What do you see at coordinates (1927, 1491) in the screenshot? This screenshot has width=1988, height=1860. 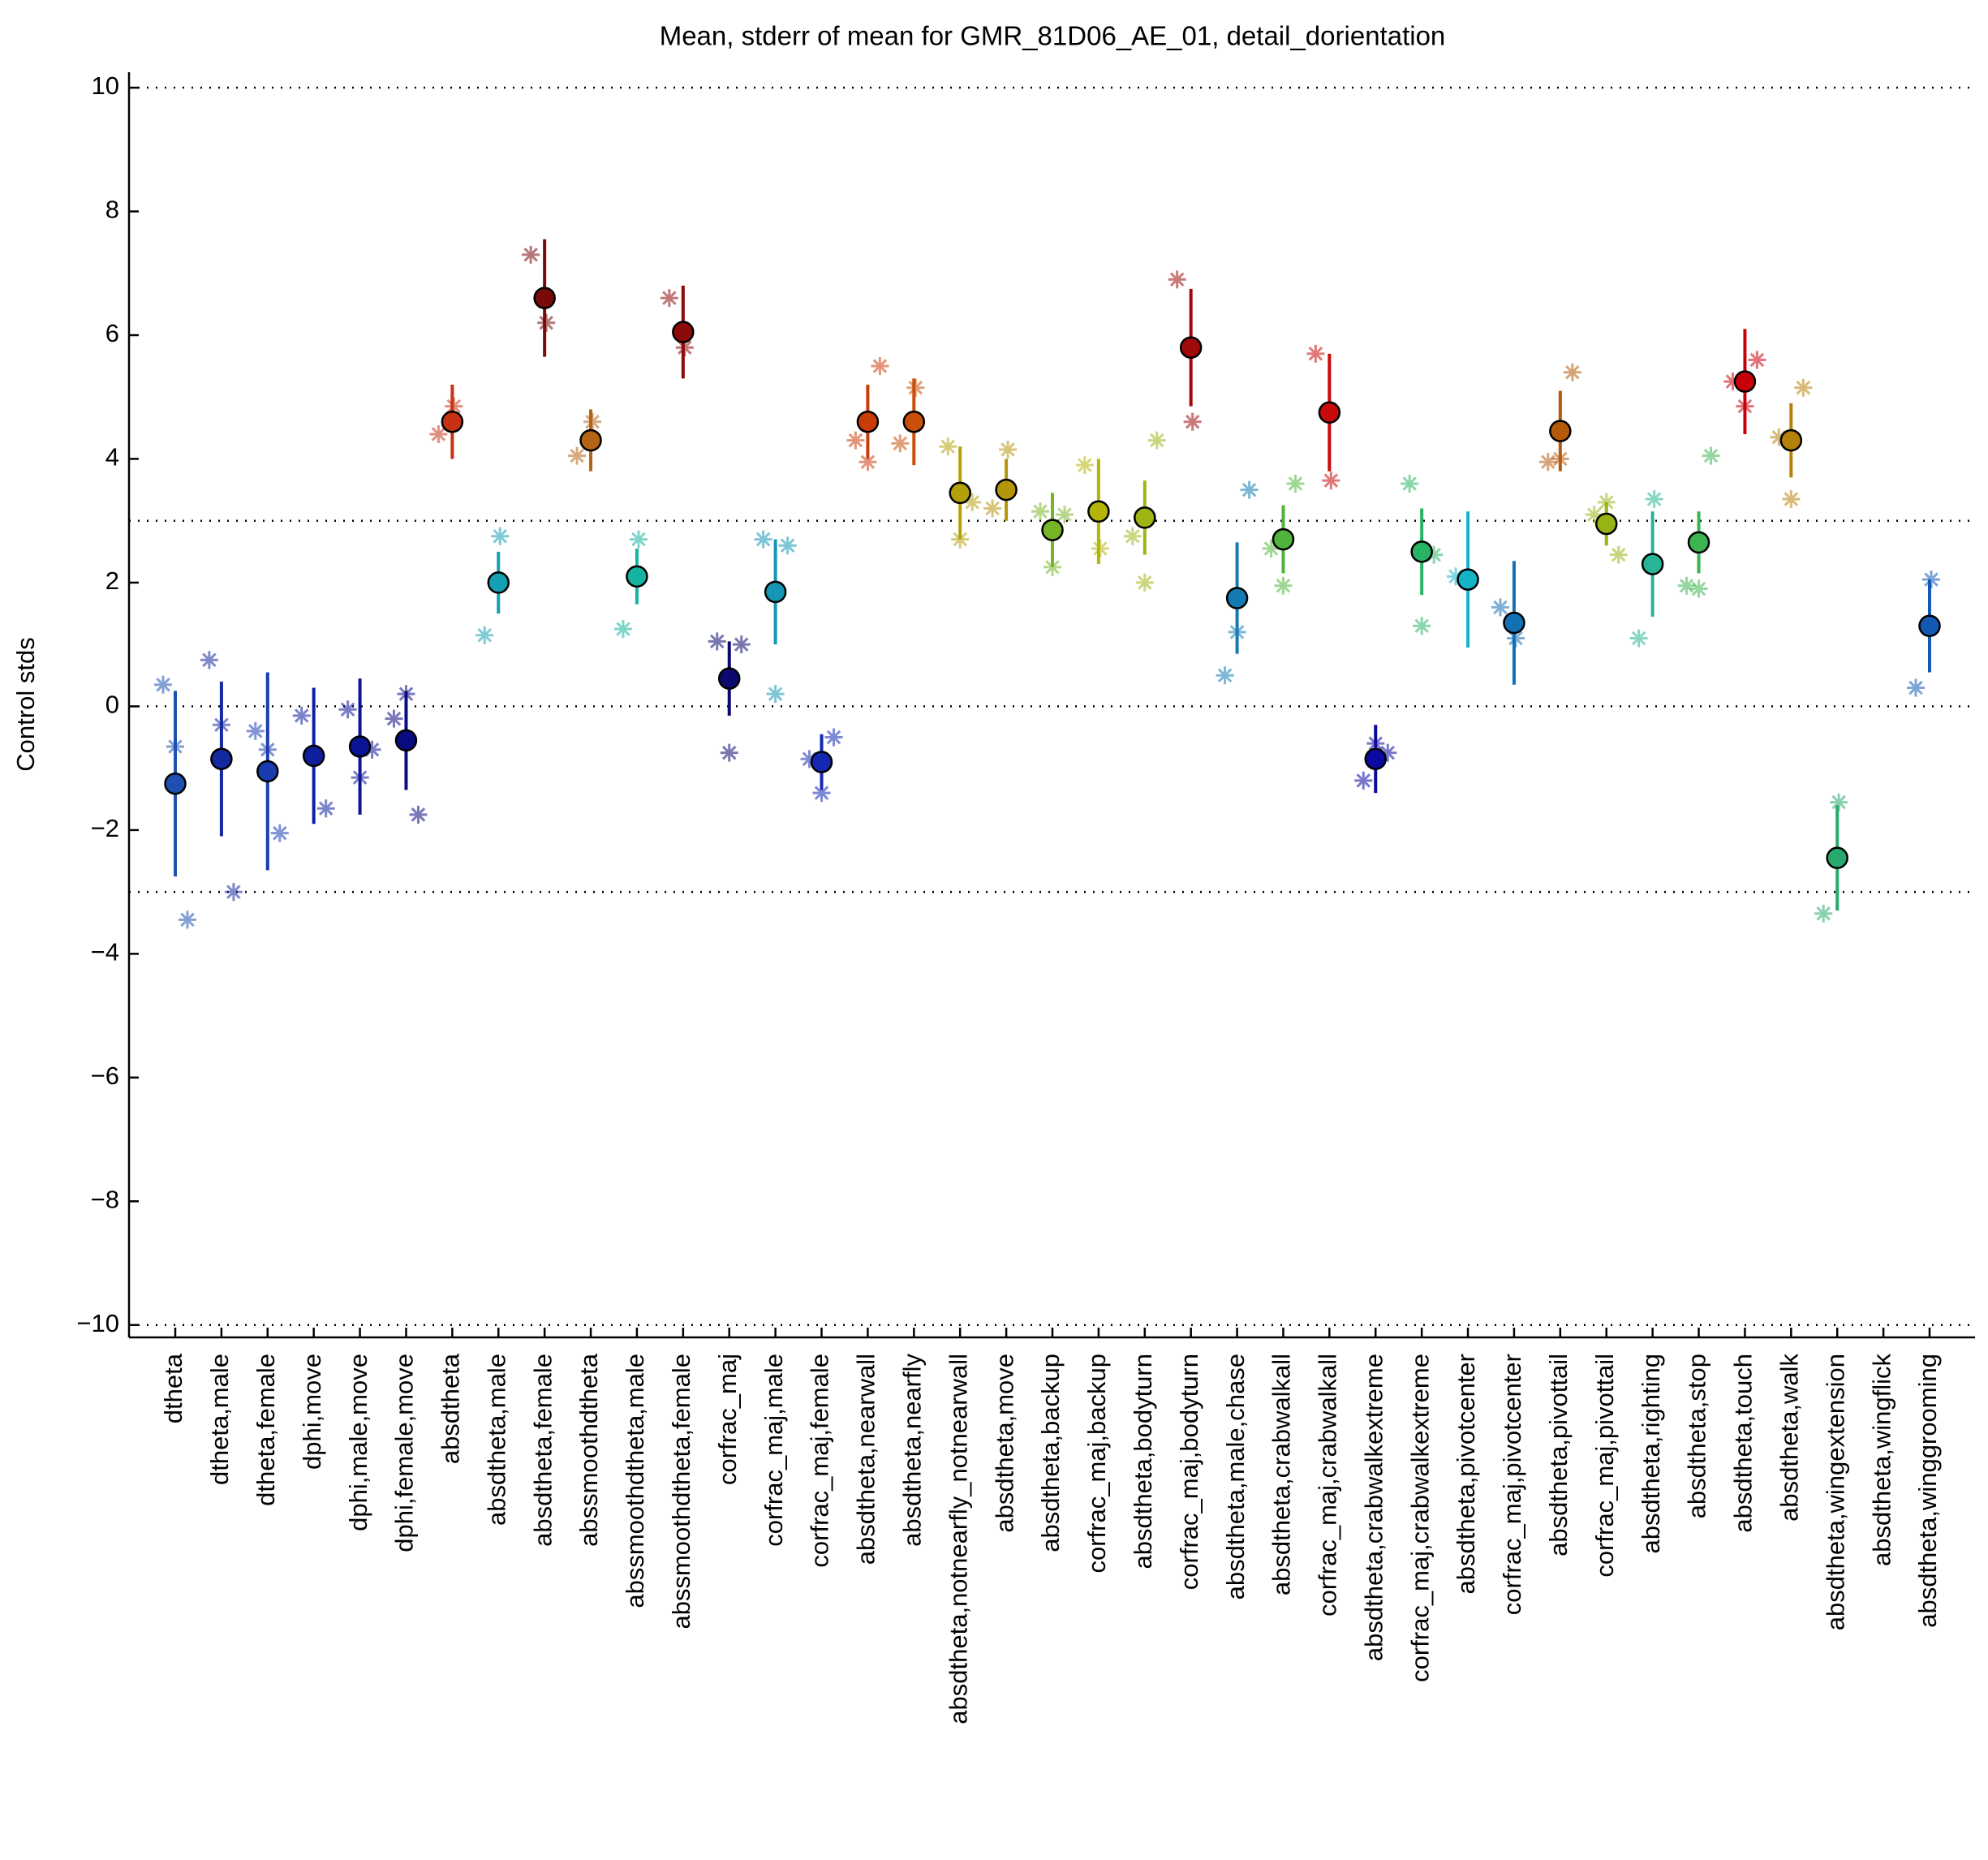 I see `x-tick-label: absdtheta,winggrooming` at bounding box center [1927, 1491].